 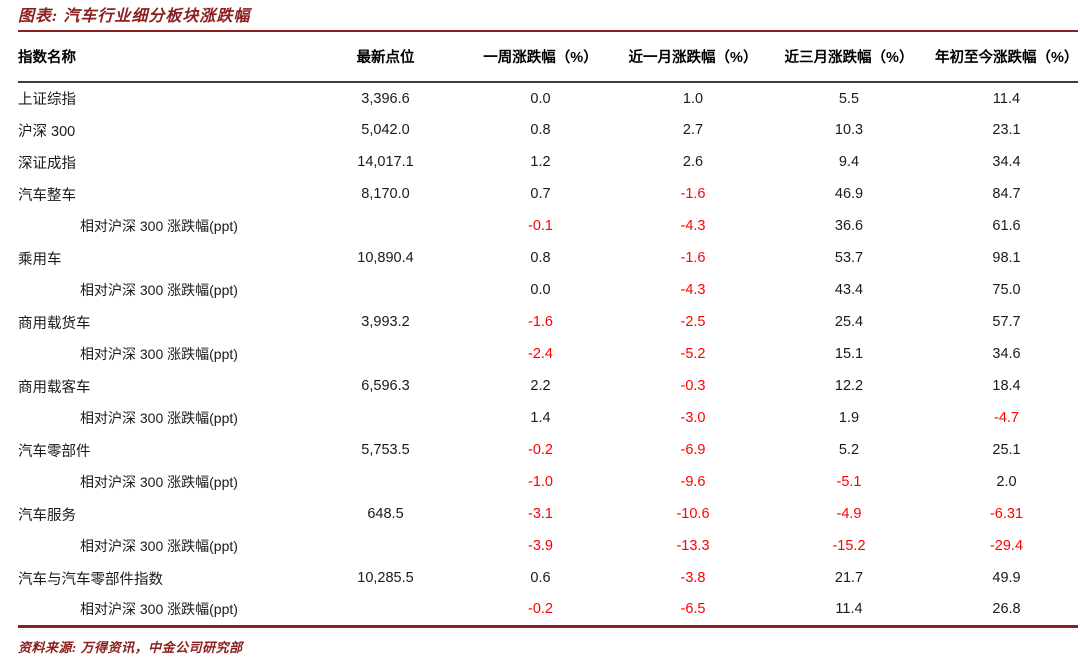 I want to click on cell-latest: 3,396.6, so click(x=385, y=98).